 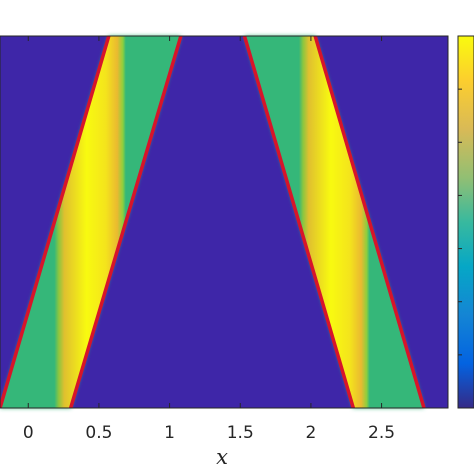 I want to click on colorbar, so click(x=465, y=222).